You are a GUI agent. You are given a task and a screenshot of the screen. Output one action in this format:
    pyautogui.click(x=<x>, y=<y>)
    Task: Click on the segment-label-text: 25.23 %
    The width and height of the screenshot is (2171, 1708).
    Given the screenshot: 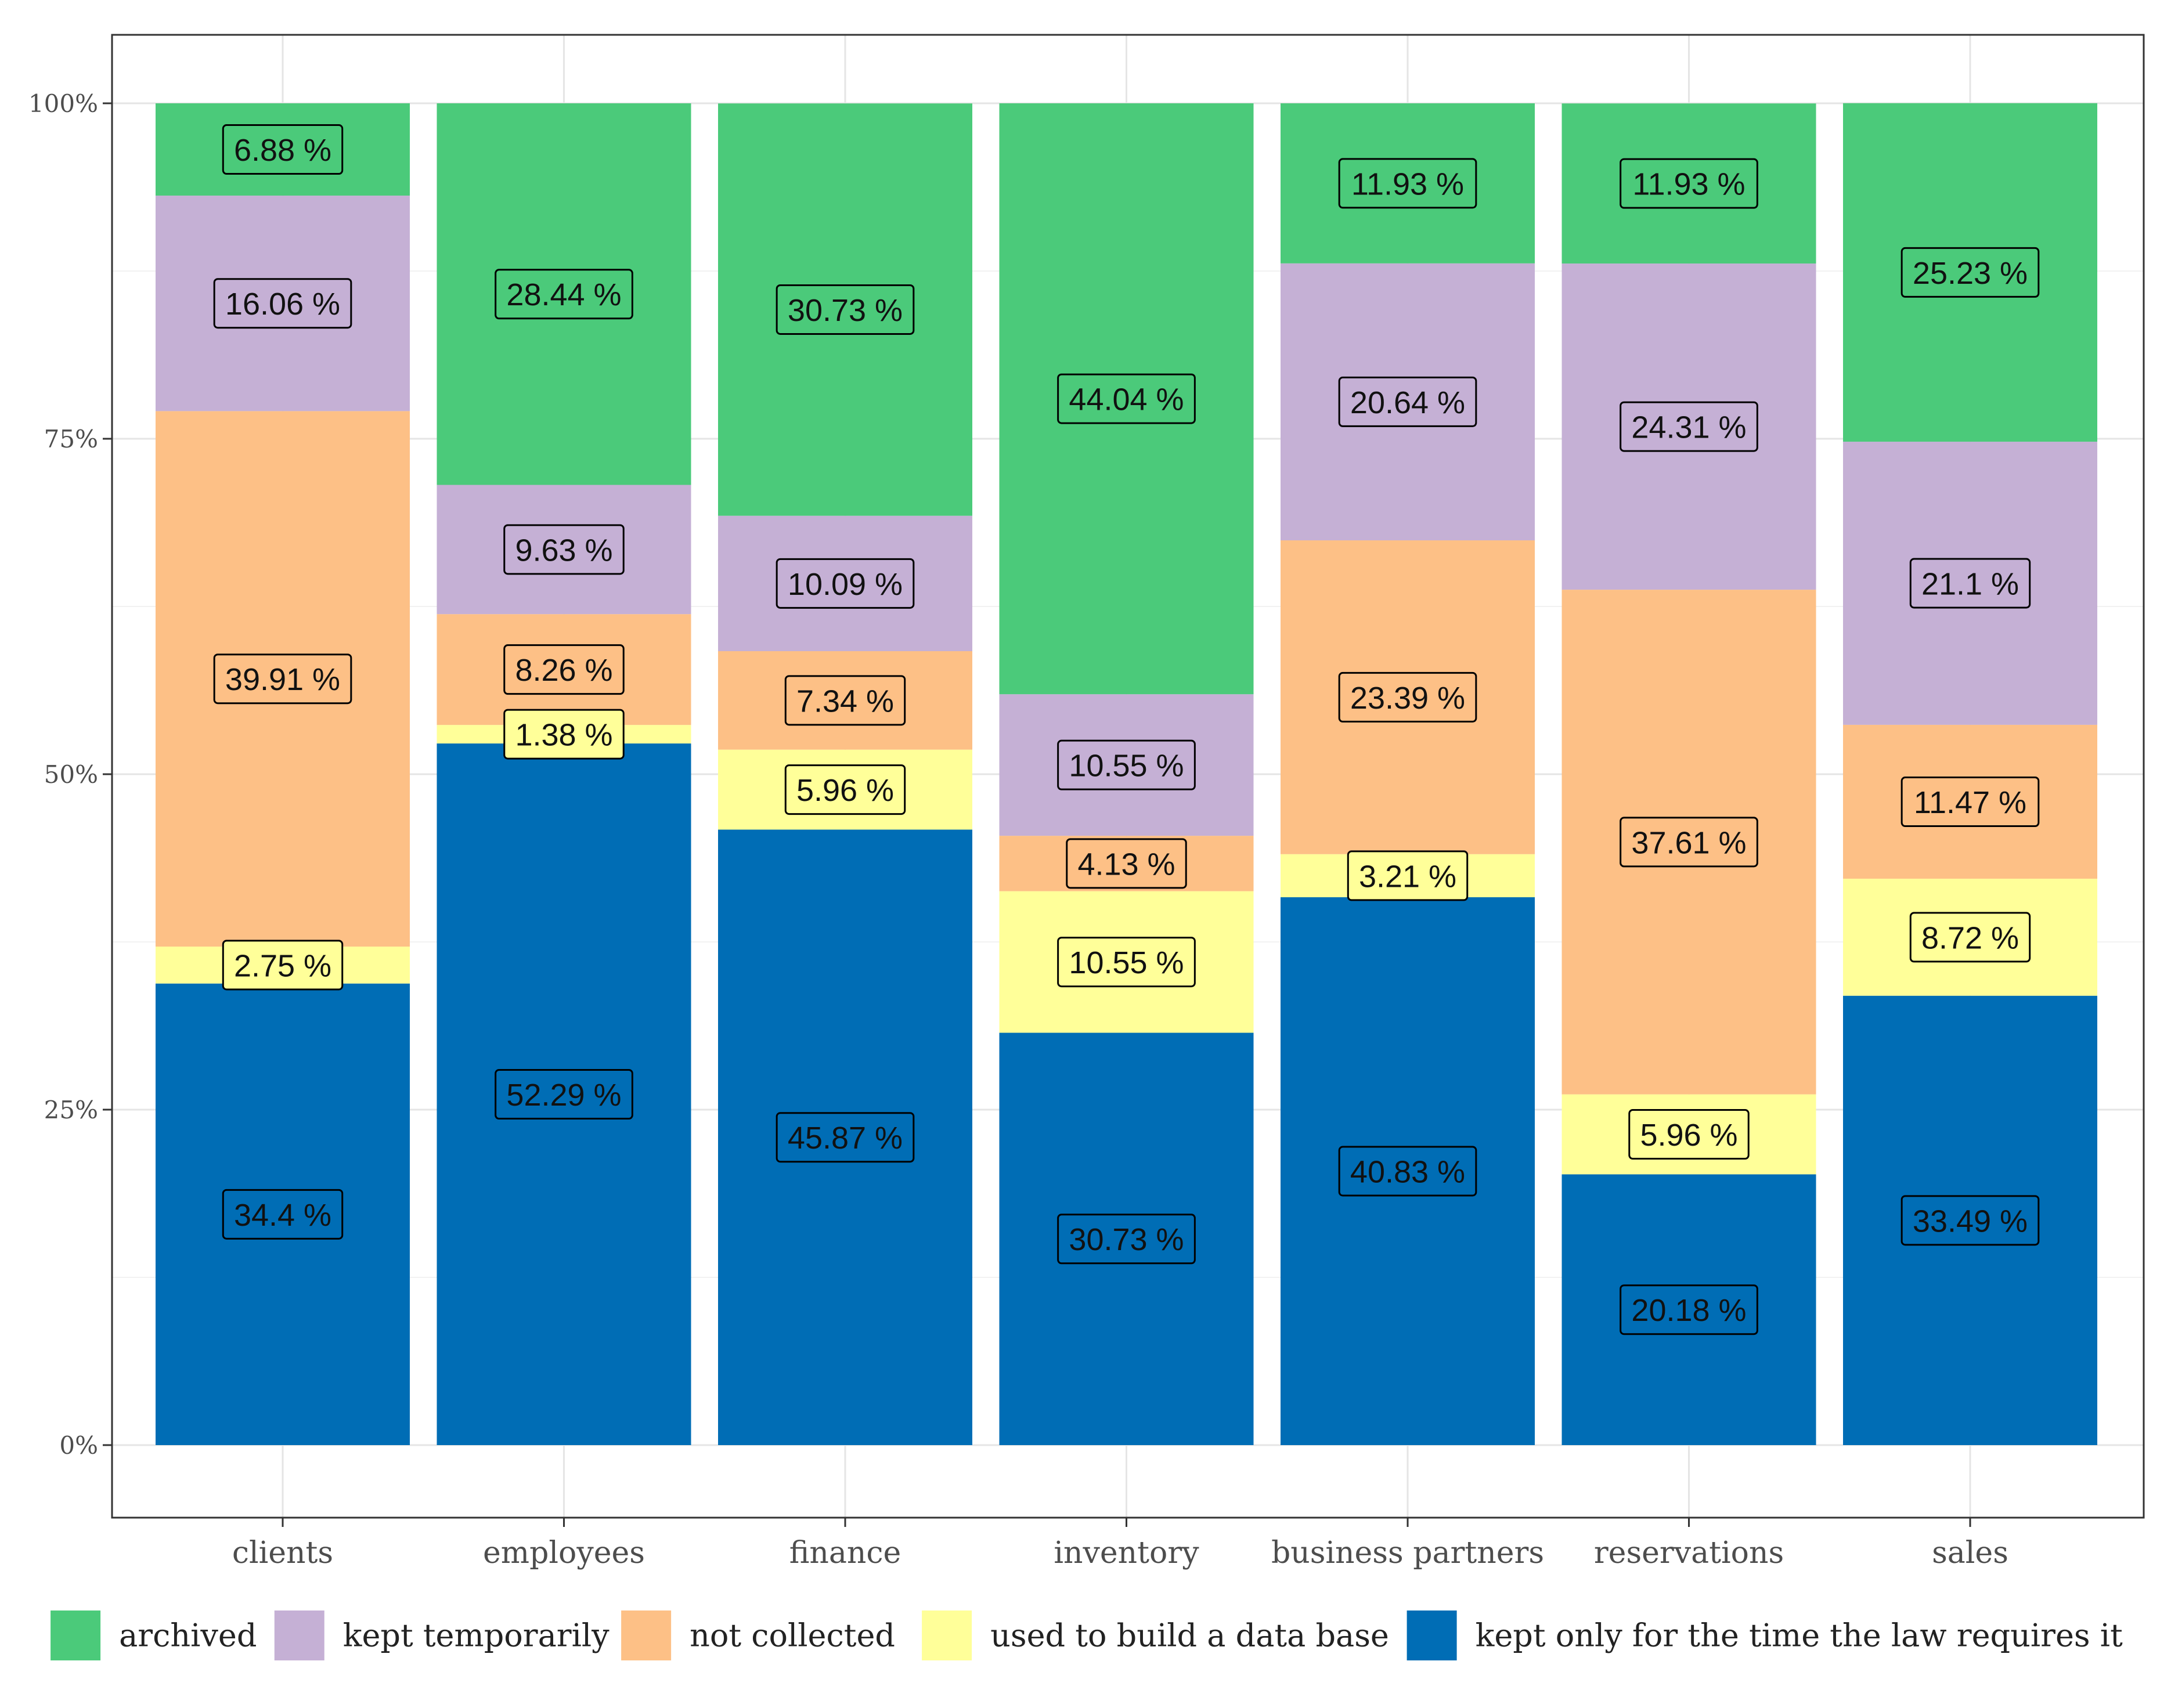 What is the action you would take?
    pyautogui.click(x=1970, y=273)
    